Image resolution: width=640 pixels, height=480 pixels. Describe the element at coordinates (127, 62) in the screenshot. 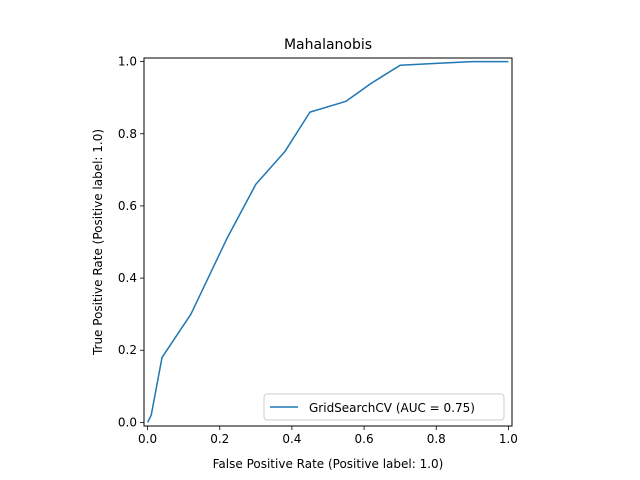

I see `y-tick-label: 1.0` at that location.